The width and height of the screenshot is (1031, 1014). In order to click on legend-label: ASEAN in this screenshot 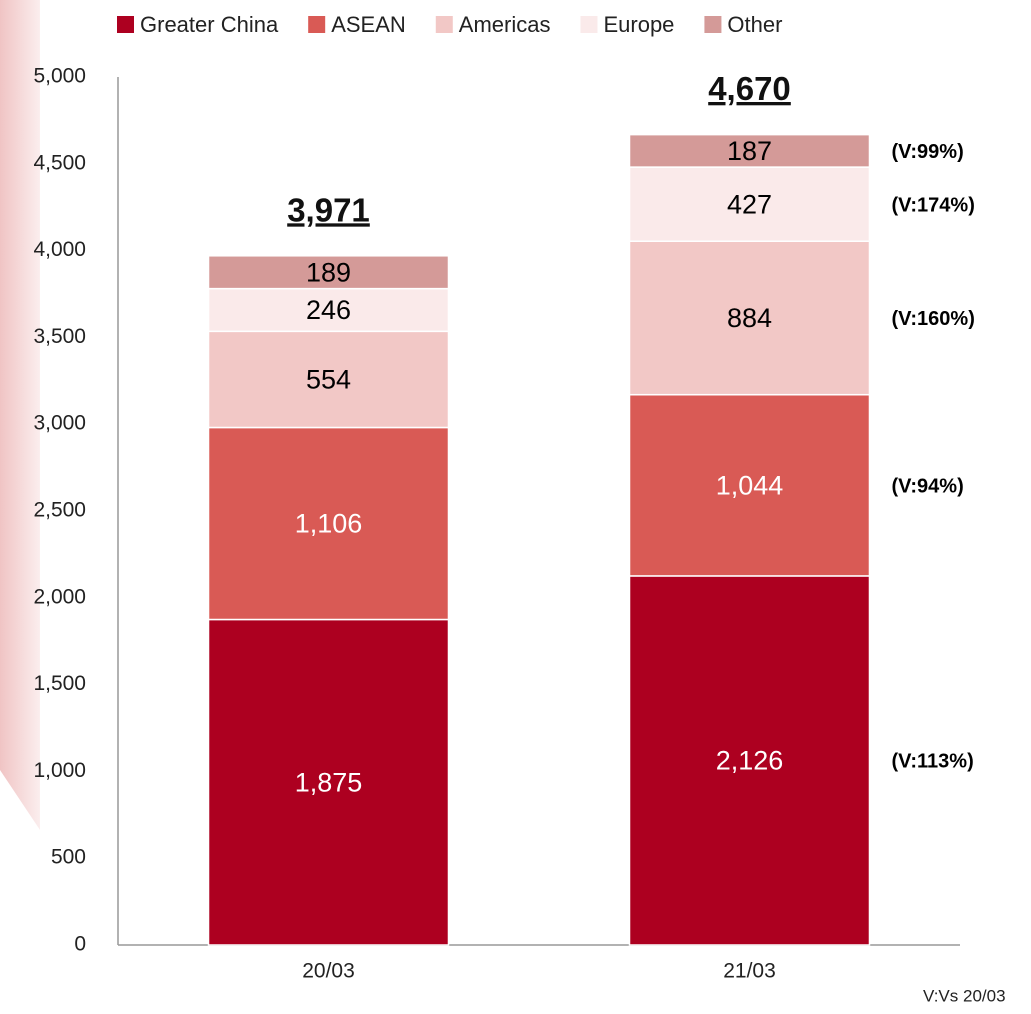, I will do `click(368, 24)`.